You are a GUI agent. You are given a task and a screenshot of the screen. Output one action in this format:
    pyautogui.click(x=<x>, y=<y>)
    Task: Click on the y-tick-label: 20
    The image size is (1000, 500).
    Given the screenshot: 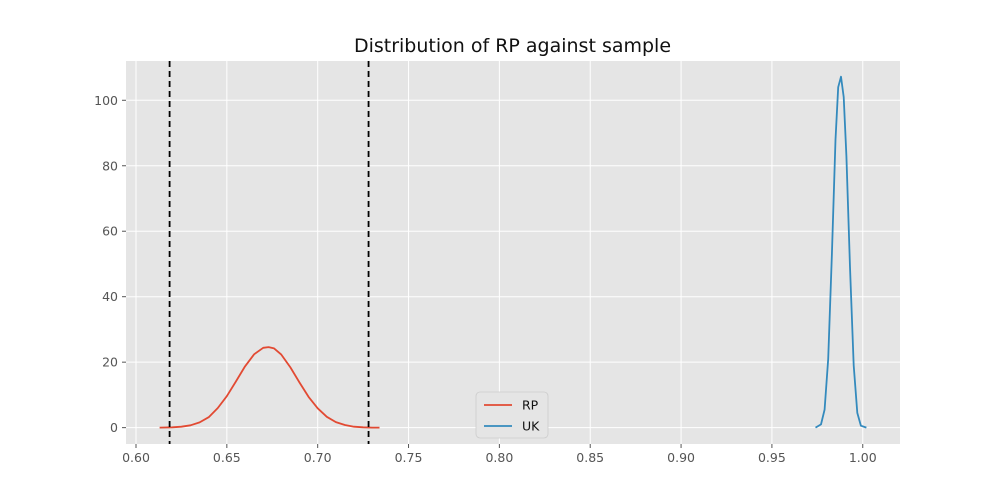 What is the action you would take?
    pyautogui.click(x=110, y=362)
    